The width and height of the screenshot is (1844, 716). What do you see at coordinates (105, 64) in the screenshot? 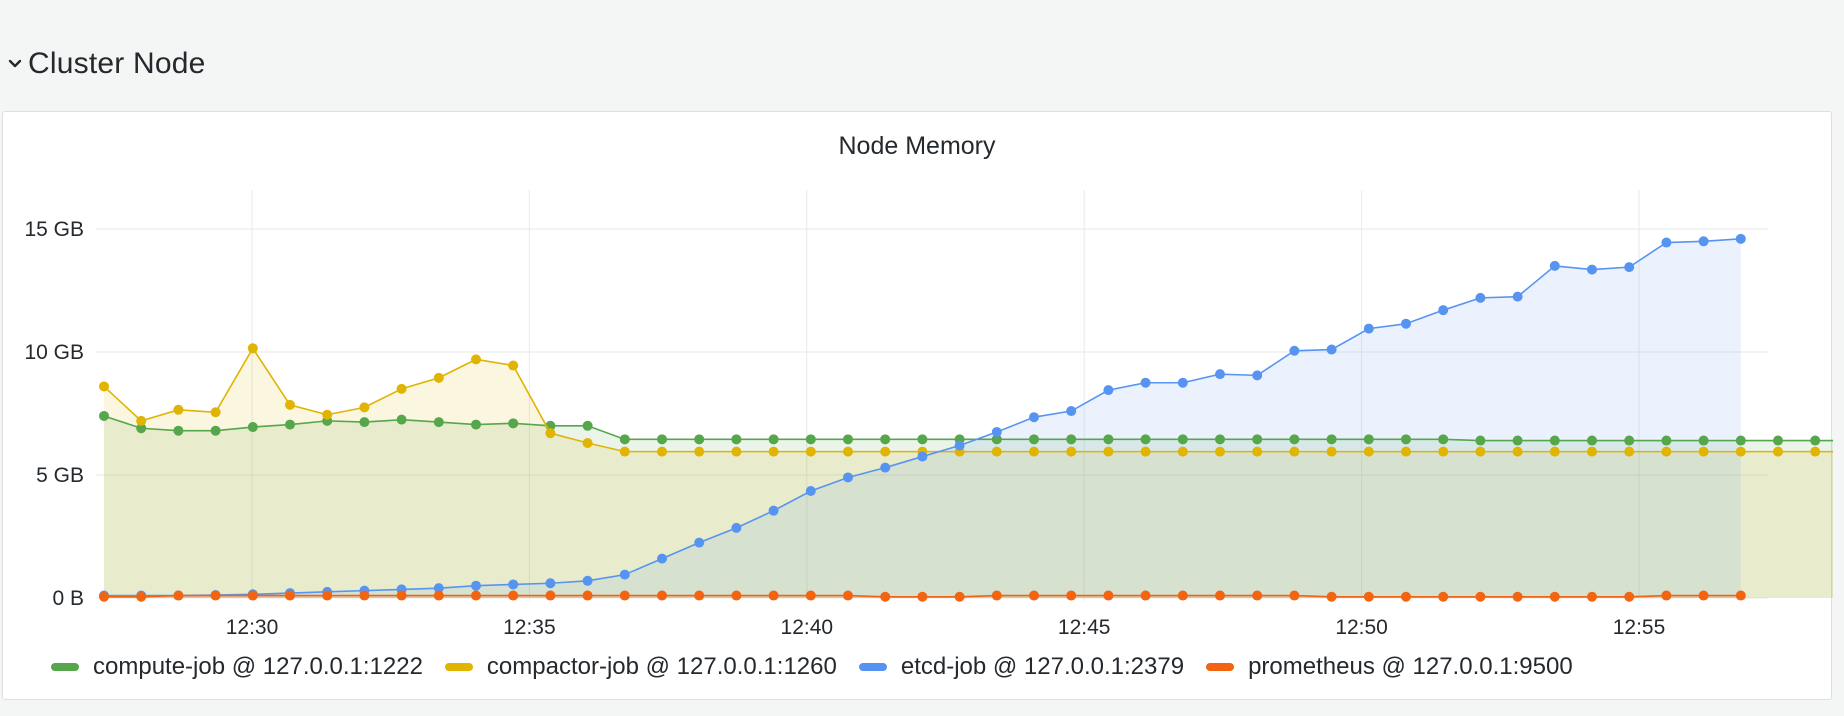
I see `row-header-cluster-node: Cluster Node` at bounding box center [105, 64].